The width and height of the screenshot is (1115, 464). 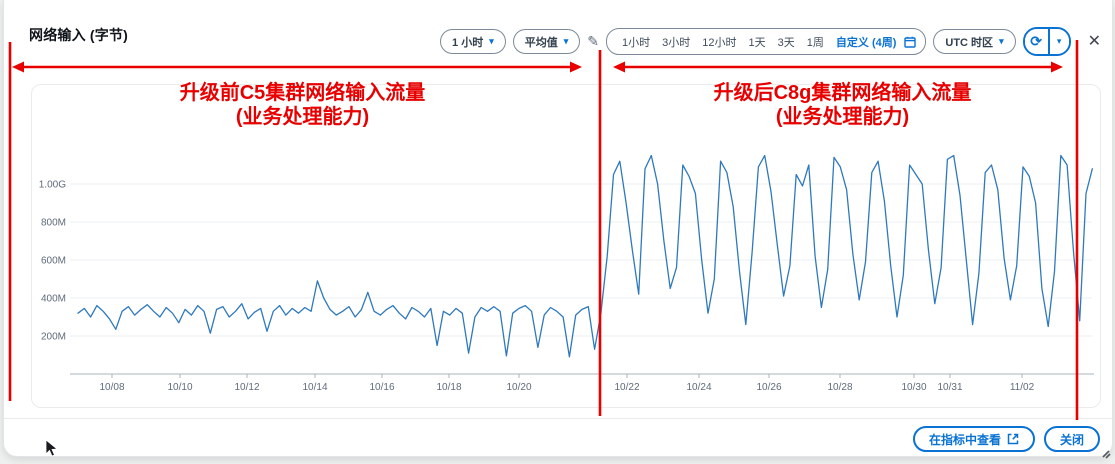 What do you see at coordinates (53, 337) in the screenshot?
I see `y-tick-label: 200M` at bounding box center [53, 337].